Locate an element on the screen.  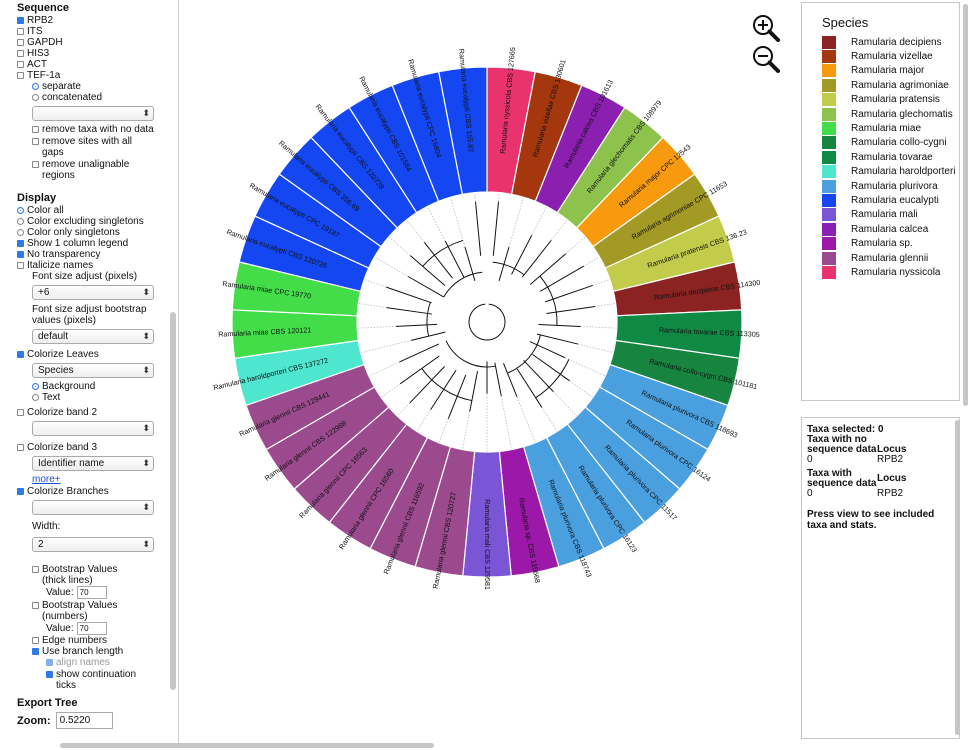
sequence-select is located at coordinates (93, 113).